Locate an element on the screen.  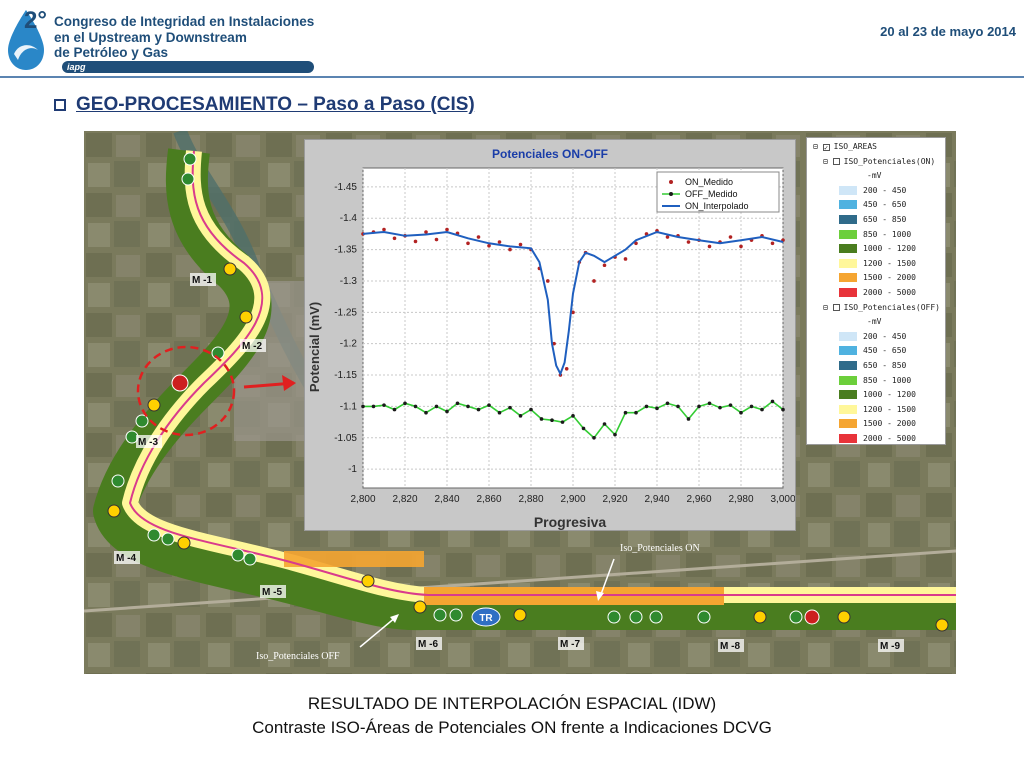
x-tick-label: 2,840 is located at coordinates (446, 499).